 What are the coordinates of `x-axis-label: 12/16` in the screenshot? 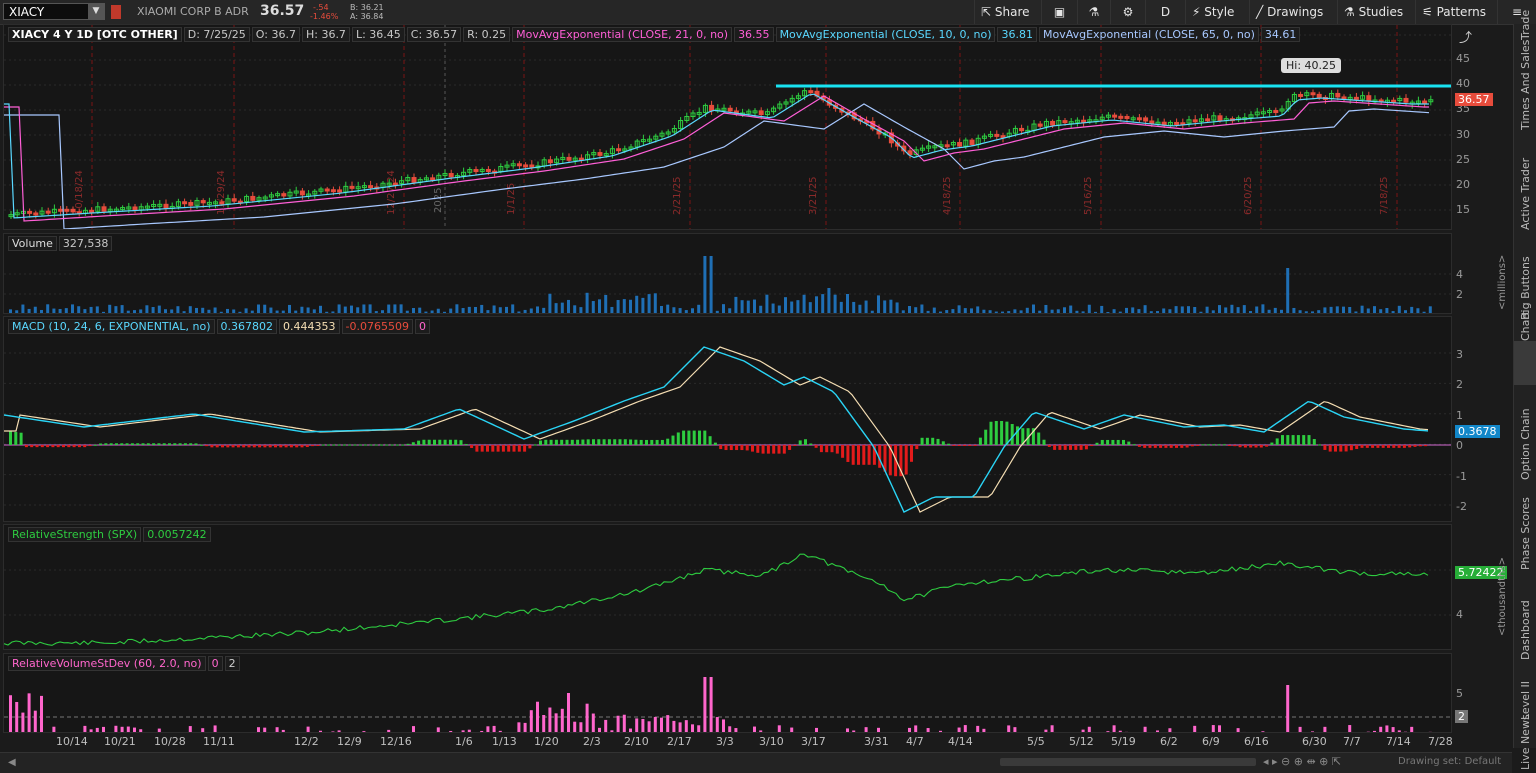 It's located at (396, 741).